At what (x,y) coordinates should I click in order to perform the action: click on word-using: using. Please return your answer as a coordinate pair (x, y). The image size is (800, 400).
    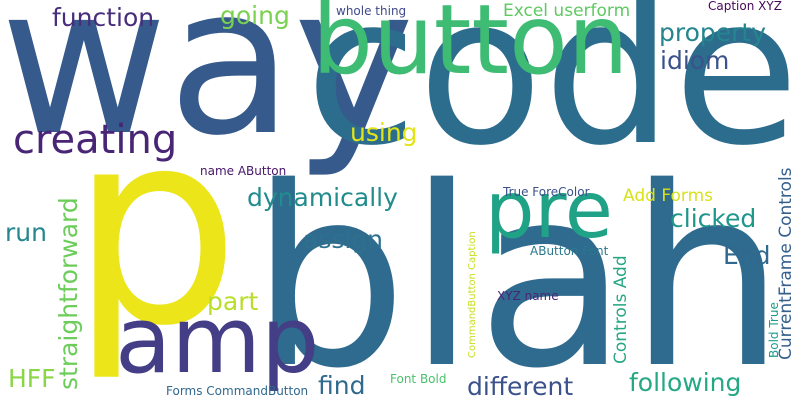
    Looking at the image, I should click on (384, 132).